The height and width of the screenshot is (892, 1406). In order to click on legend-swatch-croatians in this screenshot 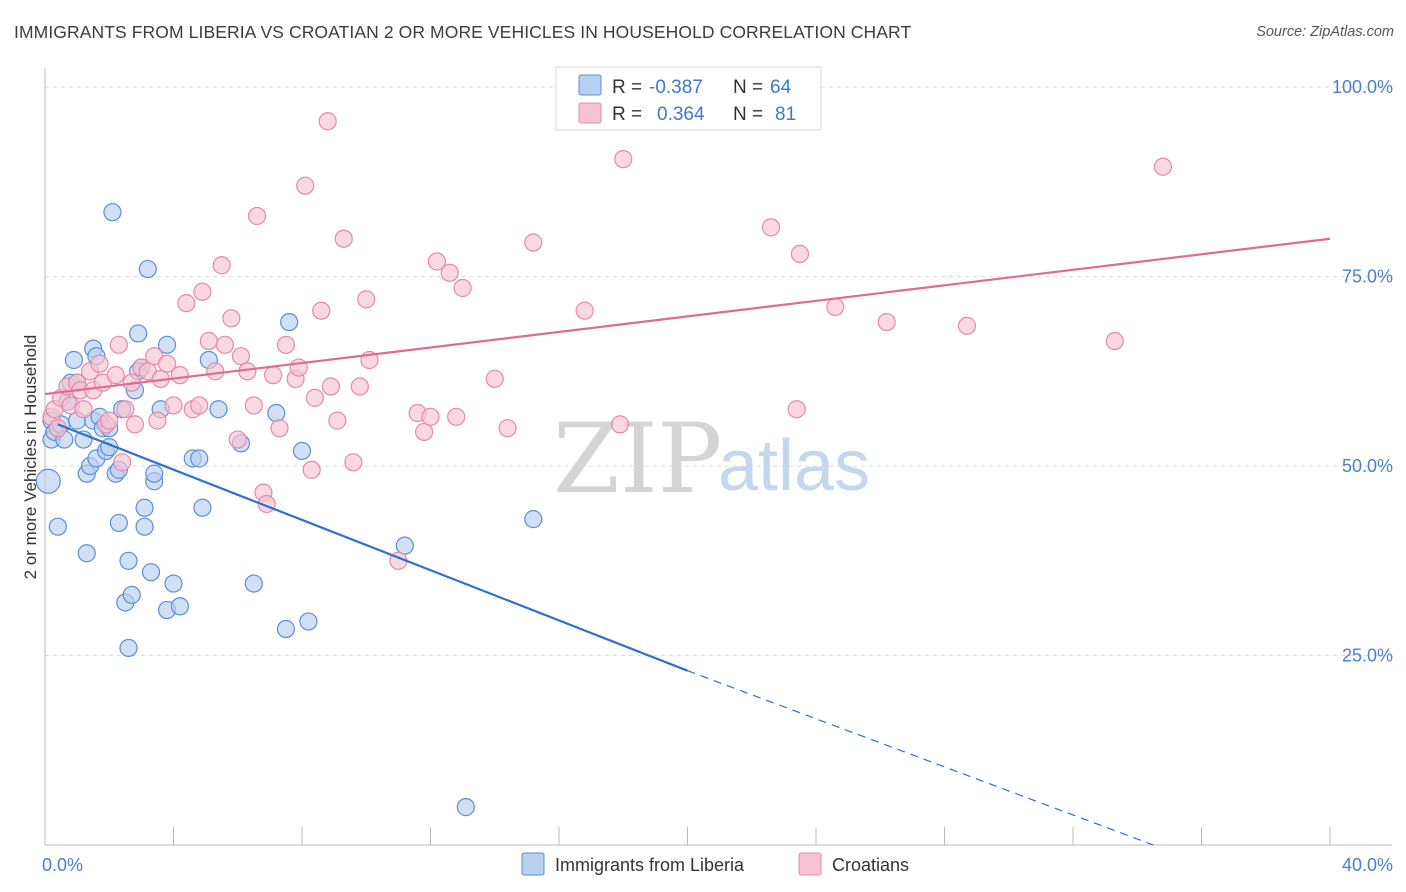, I will do `click(590, 113)`.